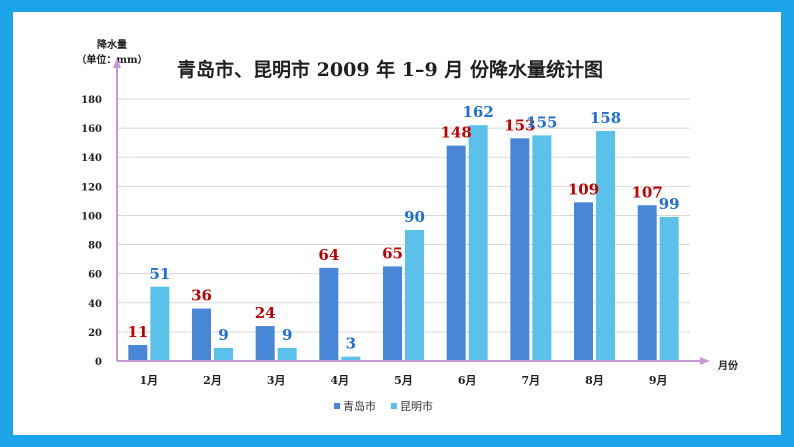 Image resolution: width=794 pixels, height=447 pixels. What do you see at coordinates (95, 246) in the screenshot?
I see `y-tick-label: 80` at bounding box center [95, 246].